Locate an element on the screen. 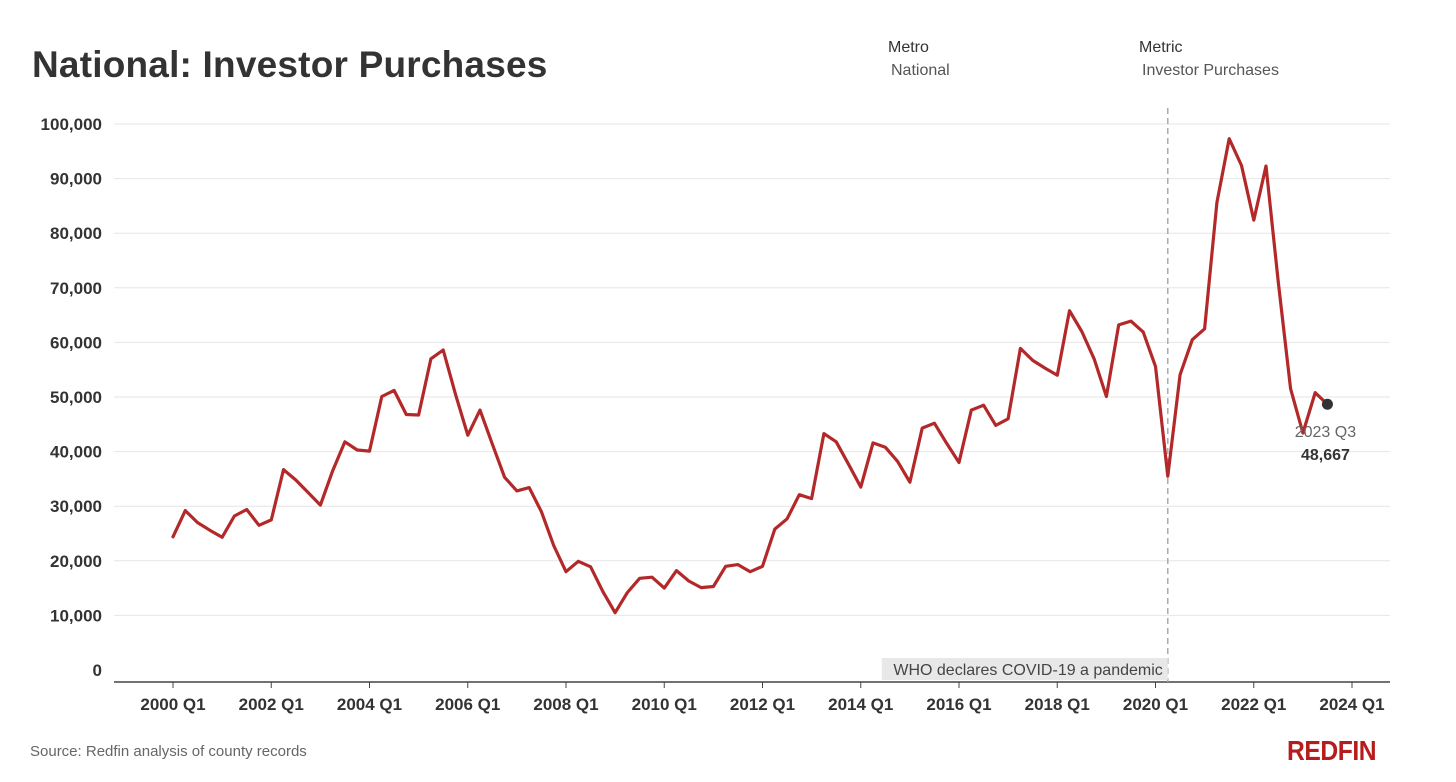 The height and width of the screenshot is (782, 1456). y-tick-label: 90,000 is located at coordinates (76, 179).